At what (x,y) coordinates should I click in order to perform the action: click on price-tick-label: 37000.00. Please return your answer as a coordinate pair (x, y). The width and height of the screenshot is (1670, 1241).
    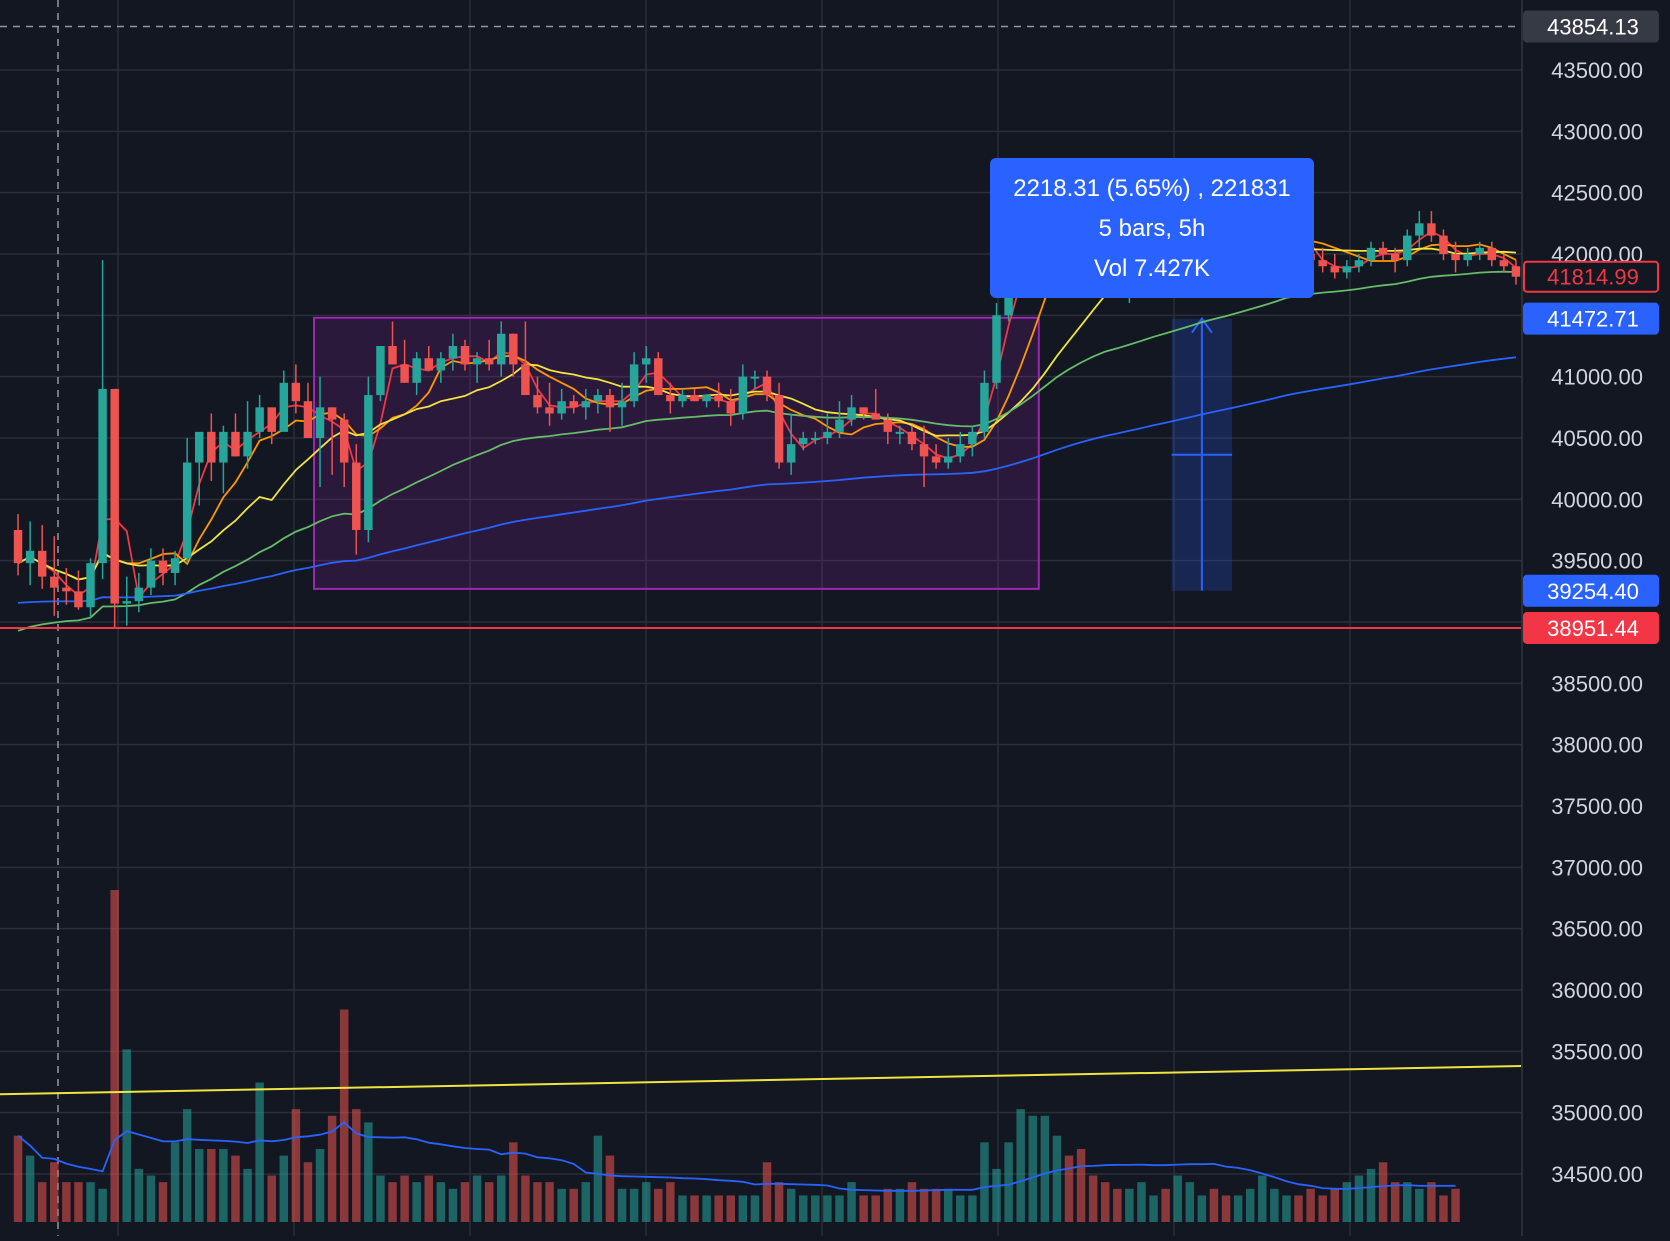
    Looking at the image, I should click on (1597, 867).